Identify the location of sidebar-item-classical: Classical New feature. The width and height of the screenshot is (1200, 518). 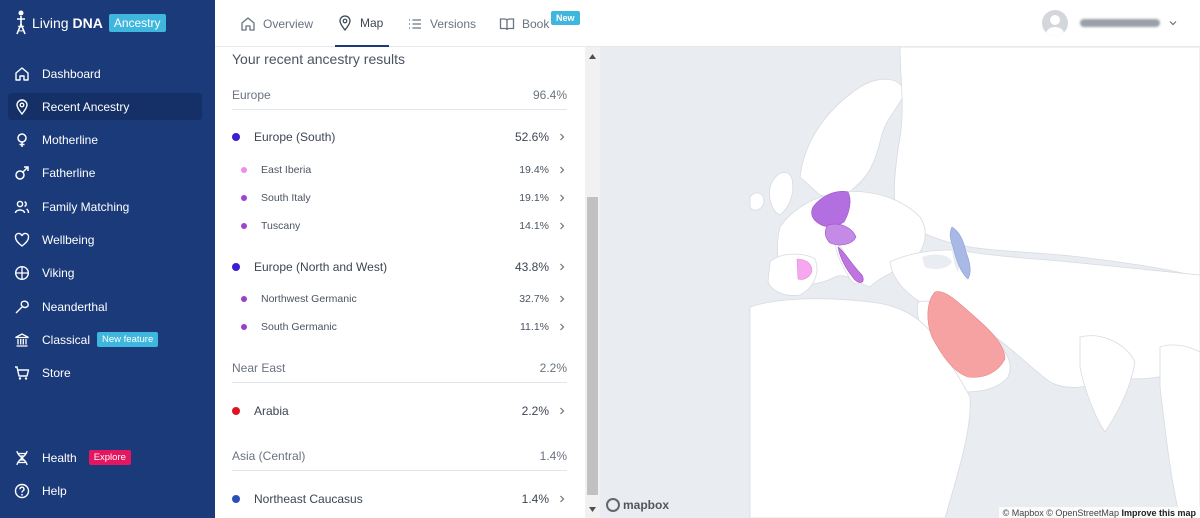
(105, 339).